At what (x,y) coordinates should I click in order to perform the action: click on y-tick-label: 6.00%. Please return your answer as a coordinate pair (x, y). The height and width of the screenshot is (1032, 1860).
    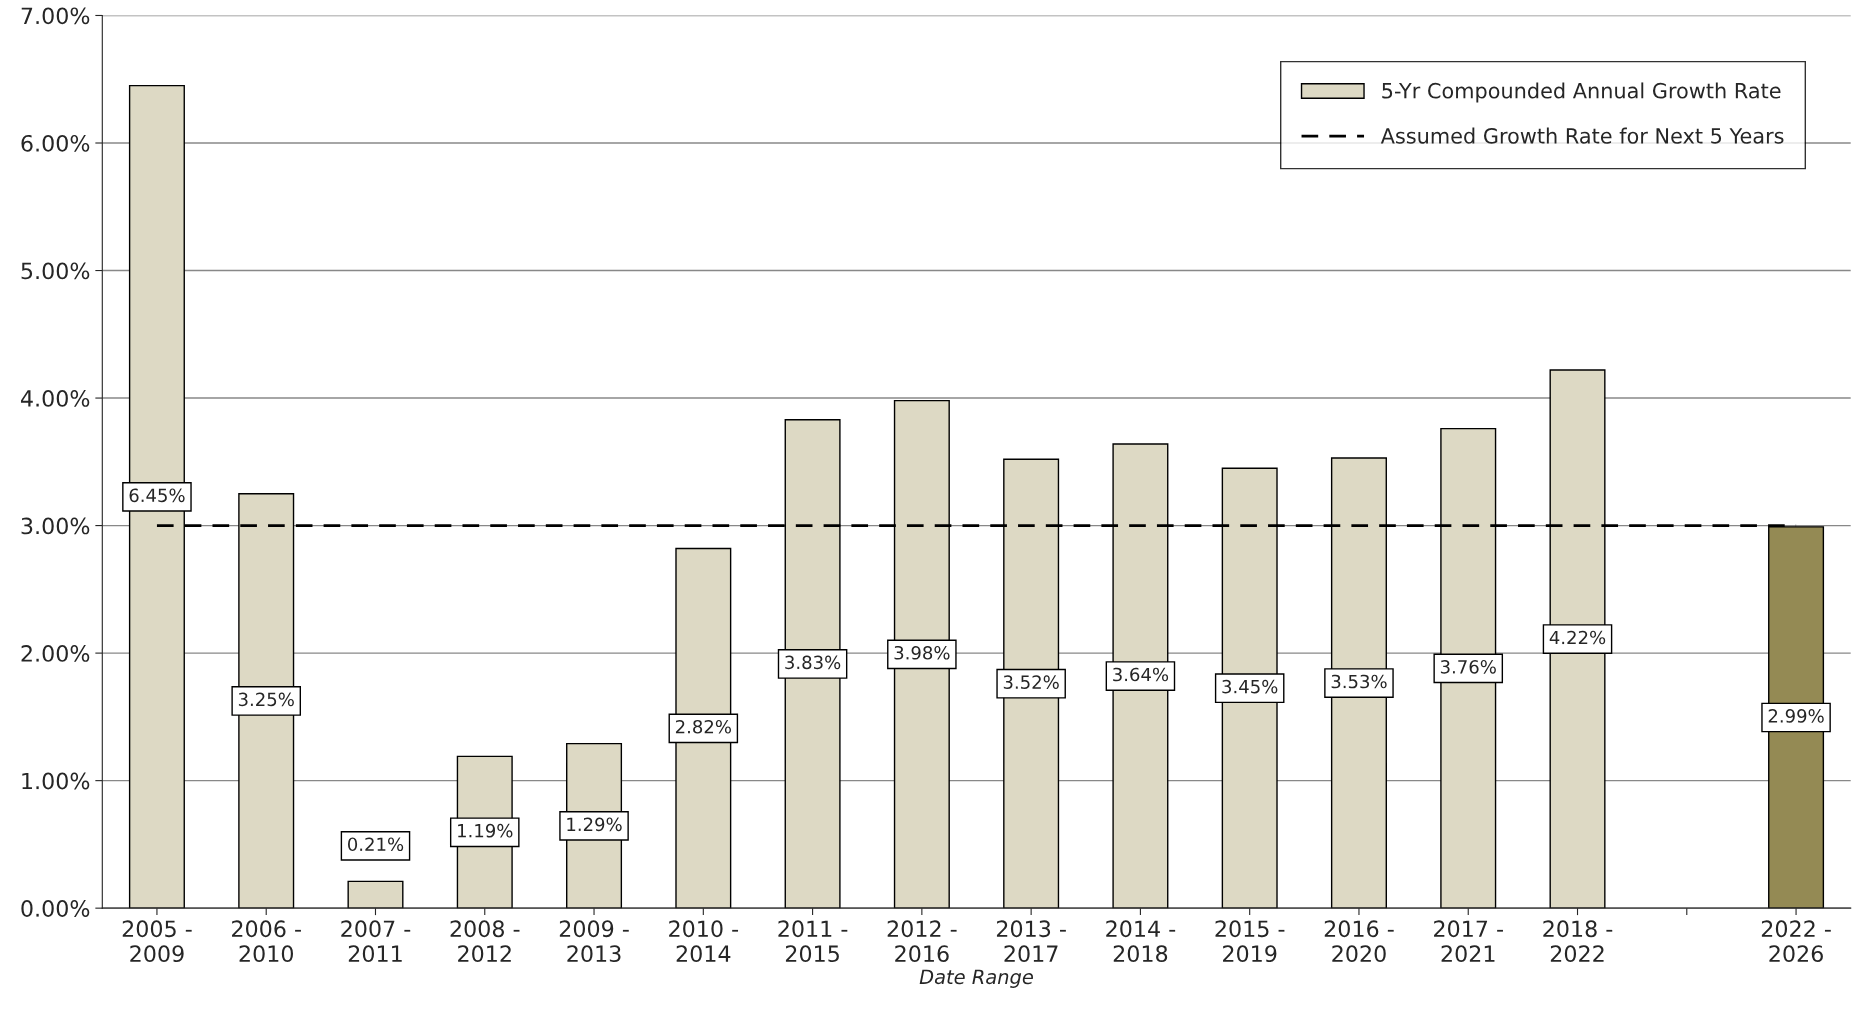
    Looking at the image, I should click on (55, 143).